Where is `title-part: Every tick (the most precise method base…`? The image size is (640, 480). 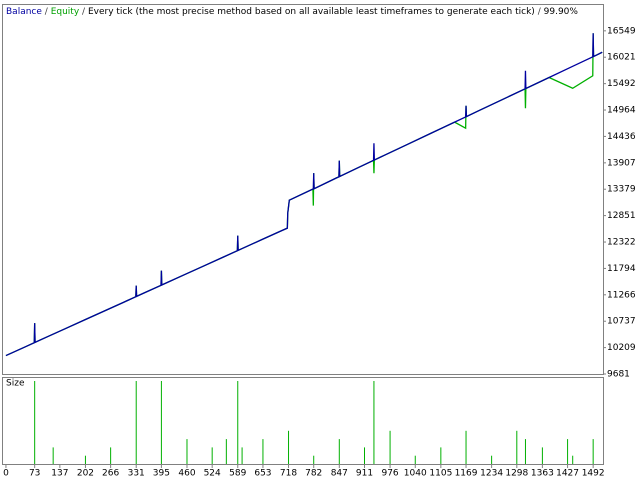
title-part: Every tick (the most precise method base… is located at coordinates (311, 12).